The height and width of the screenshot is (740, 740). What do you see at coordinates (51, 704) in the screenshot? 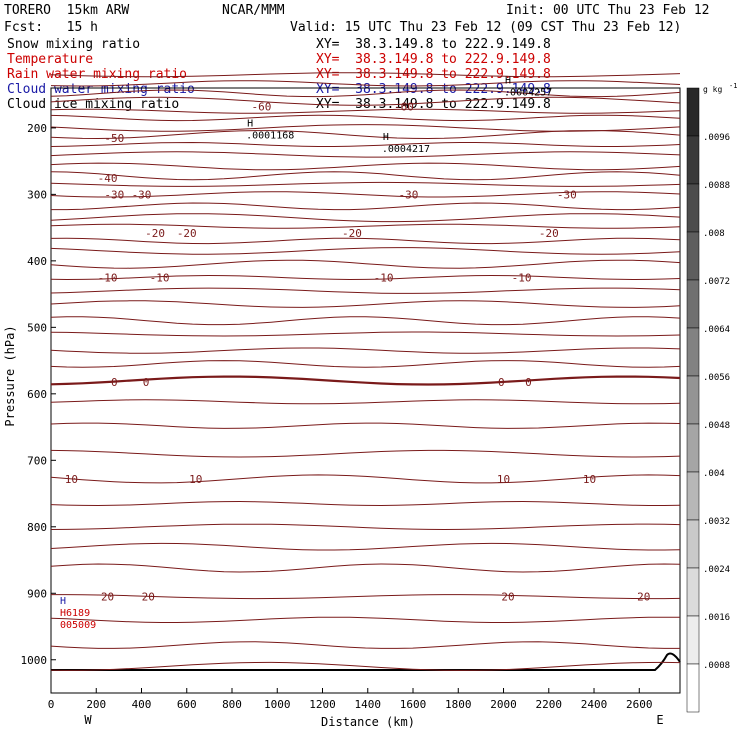
I see `x-tick-label: 0` at bounding box center [51, 704].